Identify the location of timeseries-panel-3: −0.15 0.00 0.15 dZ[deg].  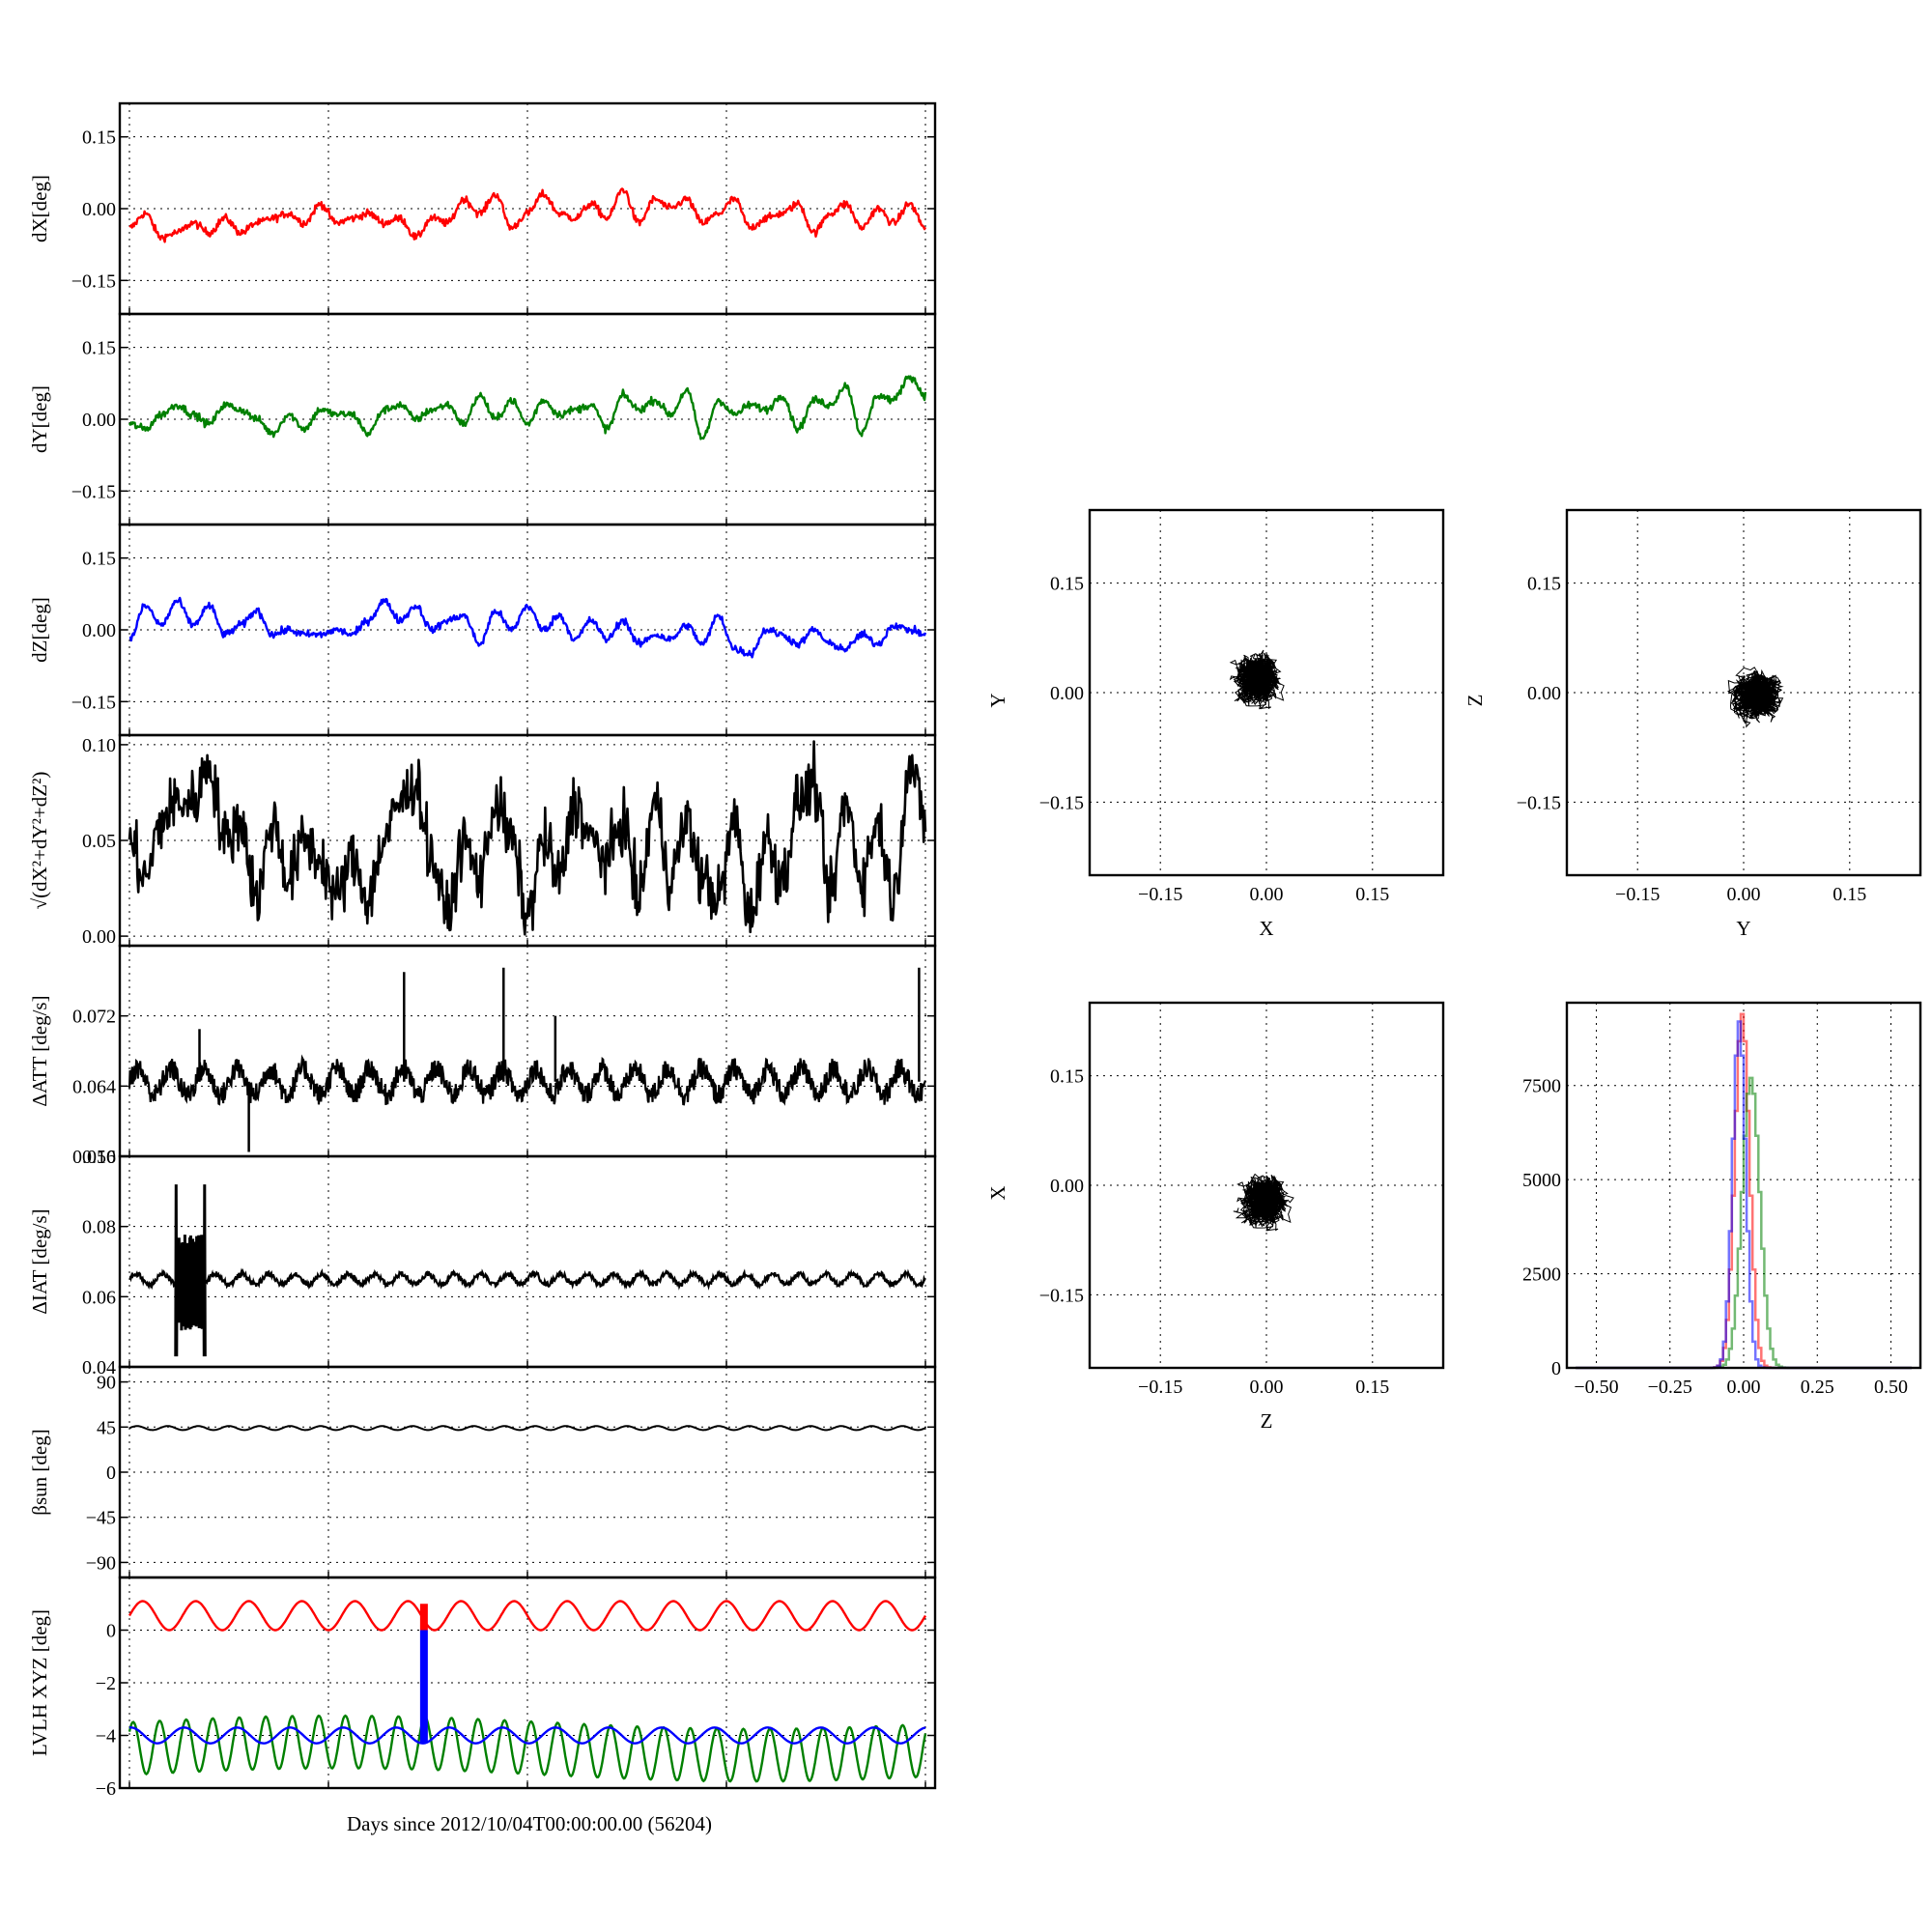
(481, 630).